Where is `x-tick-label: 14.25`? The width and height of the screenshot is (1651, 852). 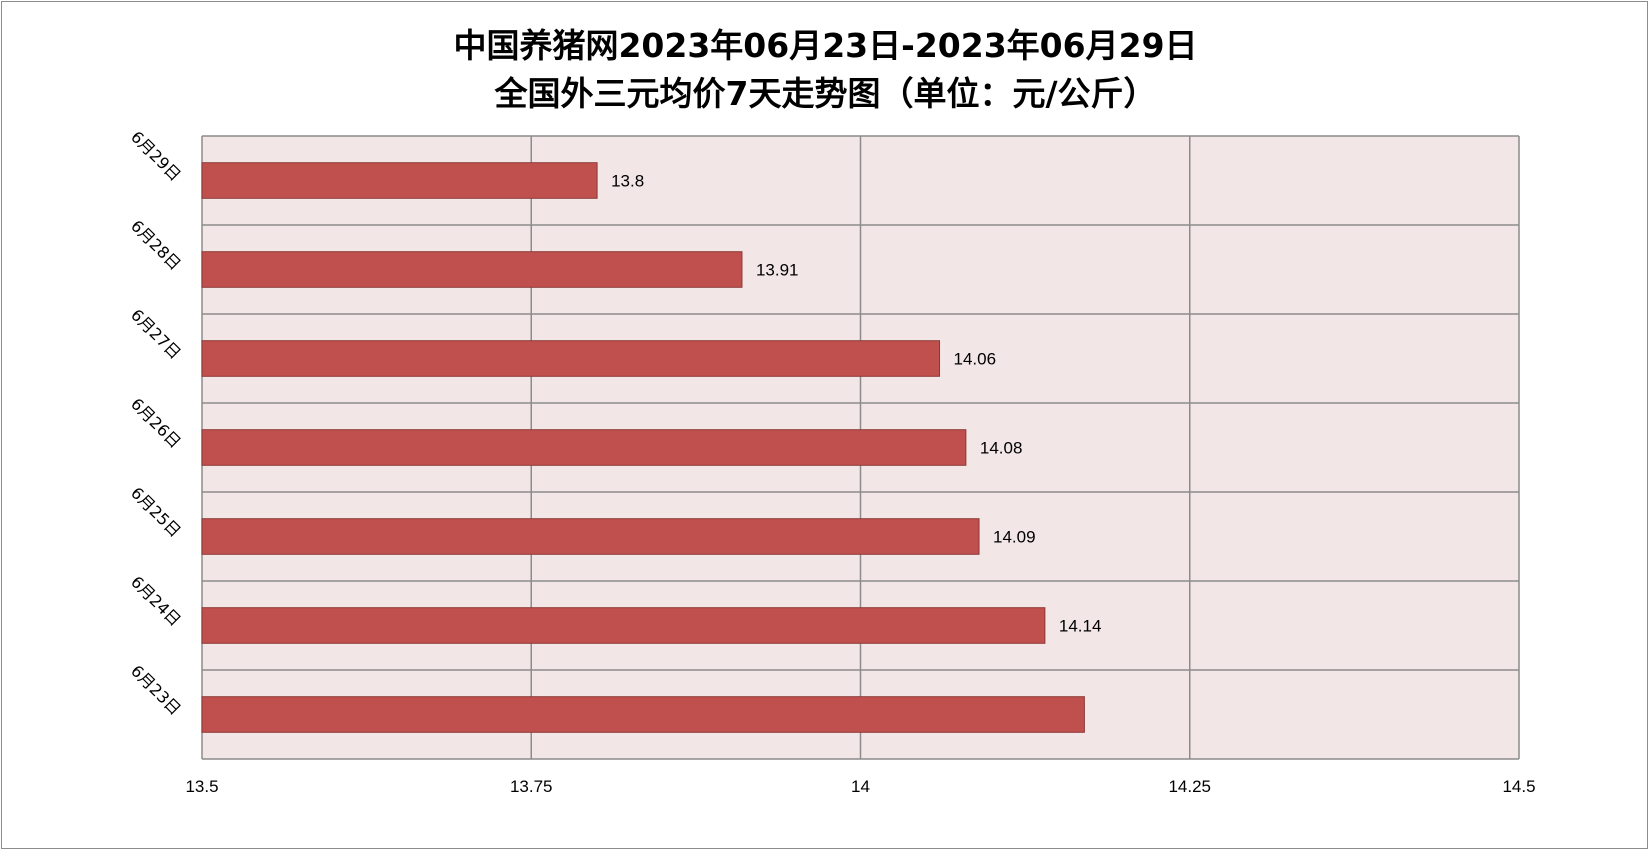 x-tick-label: 14.25 is located at coordinates (1189, 786).